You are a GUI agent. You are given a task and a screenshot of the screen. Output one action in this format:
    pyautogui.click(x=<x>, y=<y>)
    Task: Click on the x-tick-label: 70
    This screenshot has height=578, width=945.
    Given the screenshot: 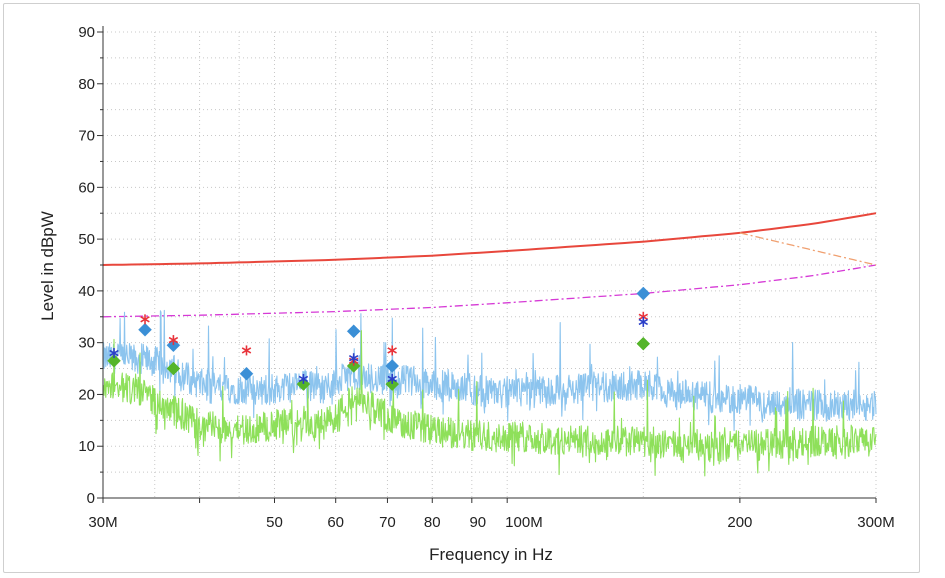 What is the action you would take?
    pyautogui.click(x=387, y=522)
    